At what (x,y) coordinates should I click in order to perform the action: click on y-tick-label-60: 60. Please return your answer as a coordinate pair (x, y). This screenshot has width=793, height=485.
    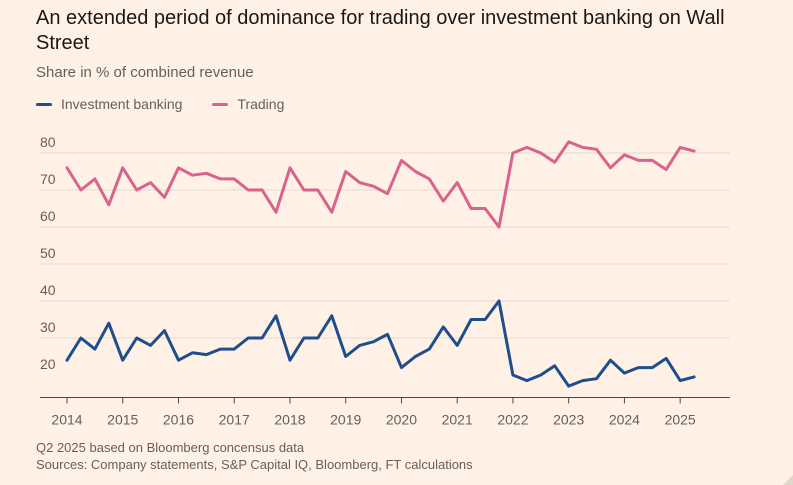
    Looking at the image, I should click on (48, 216).